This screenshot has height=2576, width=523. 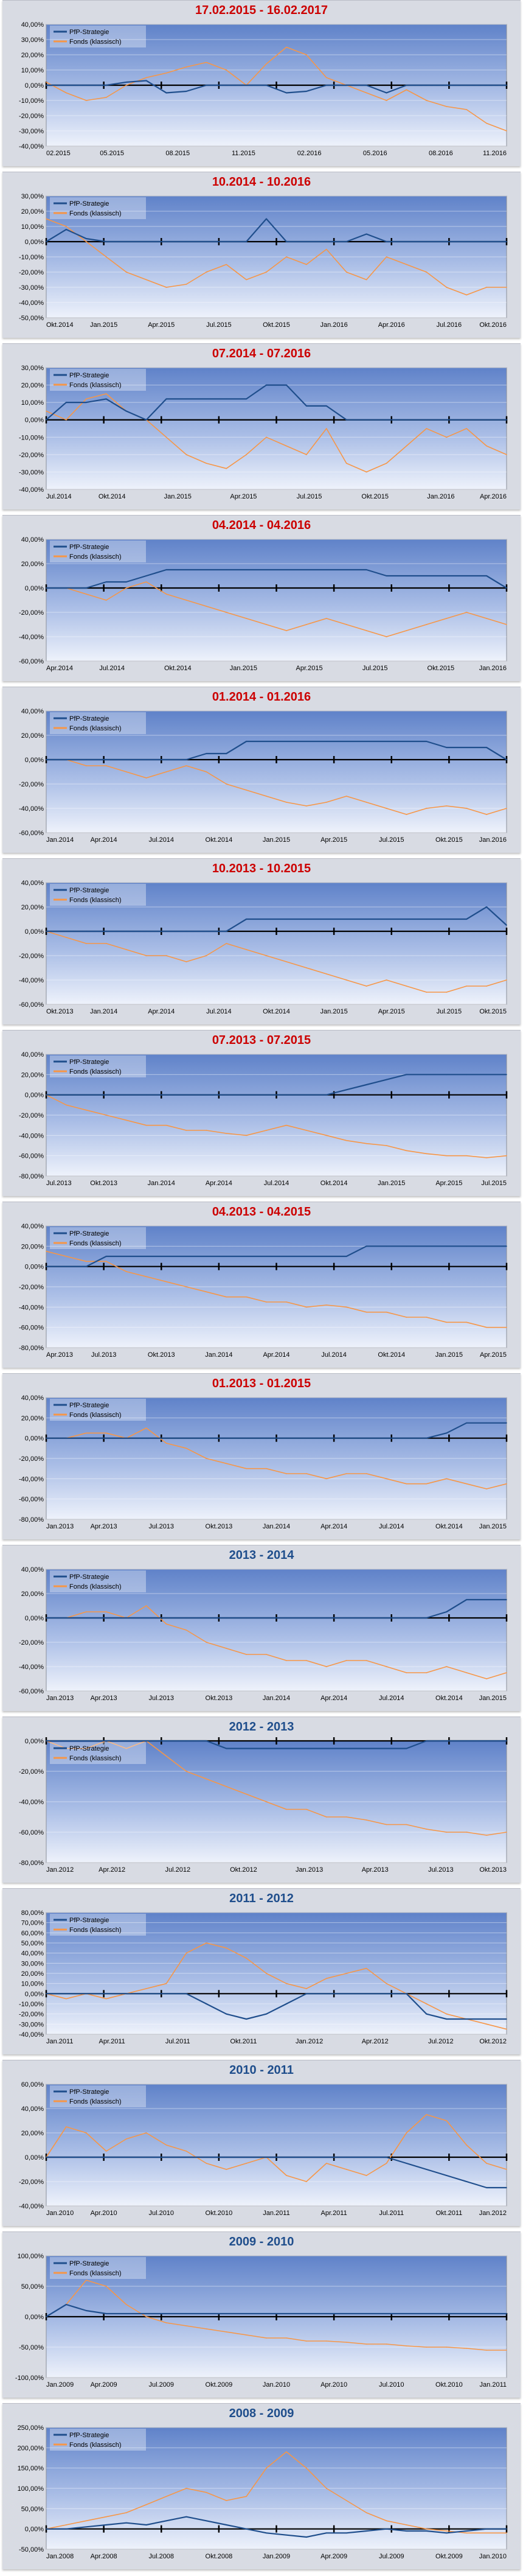 What do you see at coordinates (276, 962) in the screenshot?
I see `series-fonds-line` at bounding box center [276, 962].